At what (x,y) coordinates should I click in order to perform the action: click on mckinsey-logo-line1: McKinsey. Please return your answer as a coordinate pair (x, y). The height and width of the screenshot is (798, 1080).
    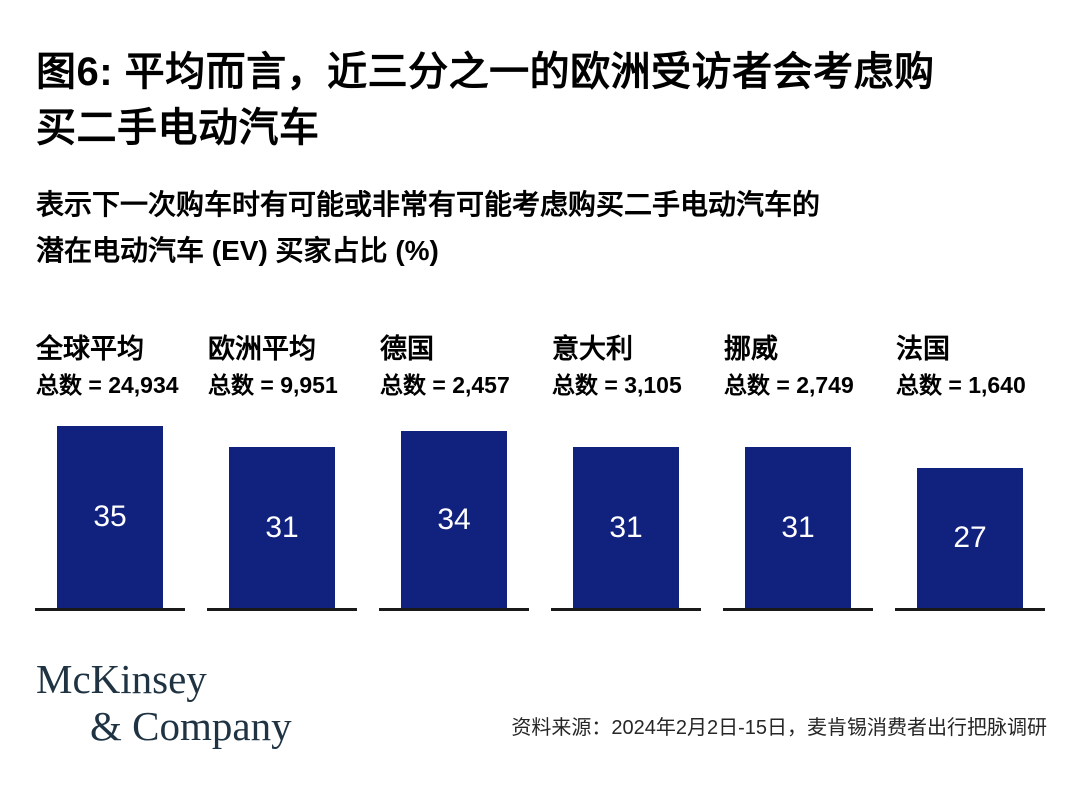
    Looking at the image, I should click on (121, 679).